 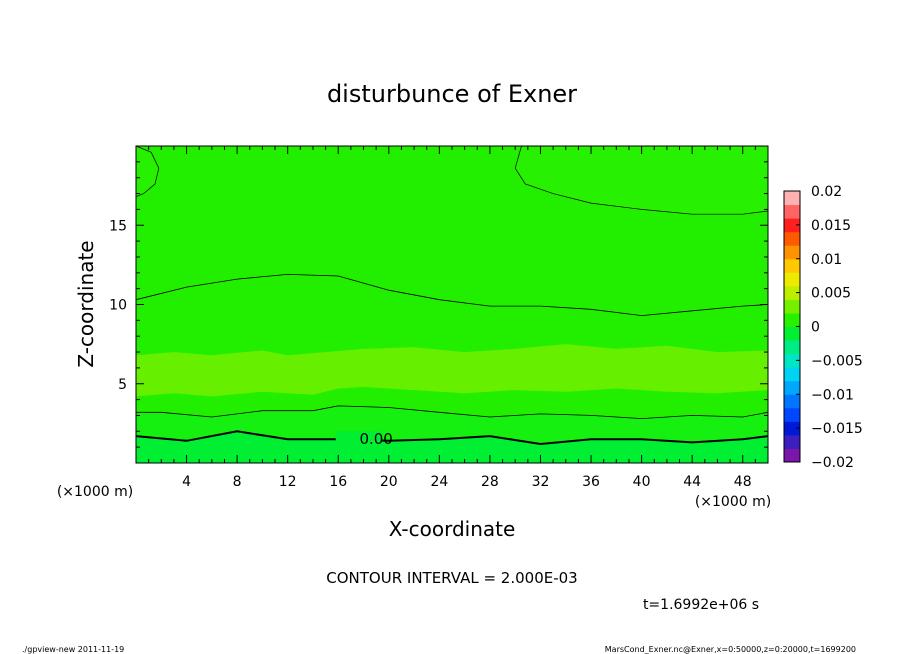 I want to click on x-tick-label-44: 44, so click(x=692, y=482).